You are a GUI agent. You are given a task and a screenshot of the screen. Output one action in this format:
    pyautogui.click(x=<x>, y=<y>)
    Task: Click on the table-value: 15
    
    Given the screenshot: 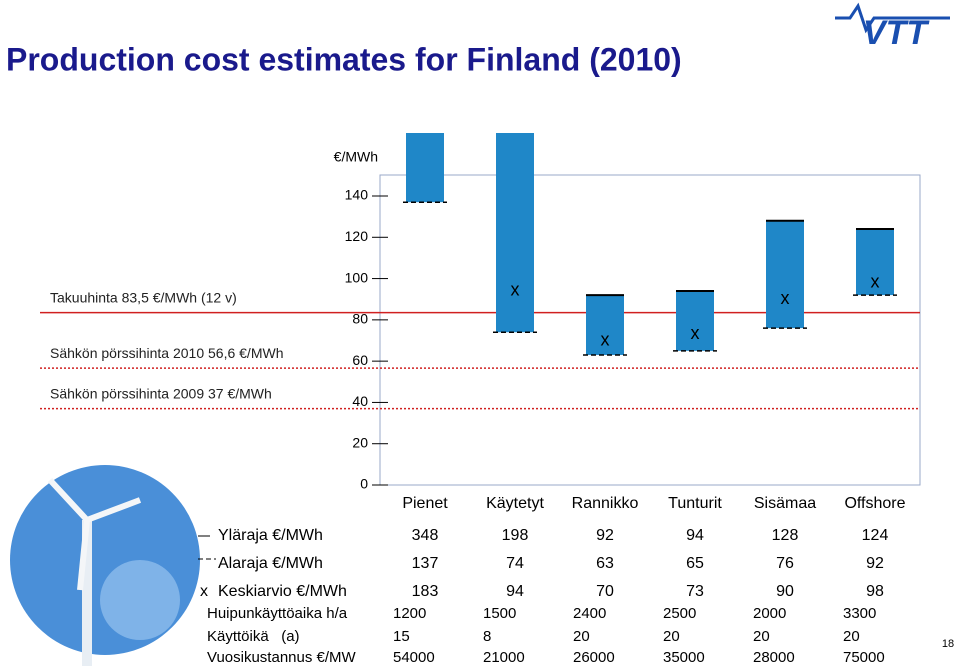 What is the action you would take?
    pyautogui.click(x=401, y=636)
    